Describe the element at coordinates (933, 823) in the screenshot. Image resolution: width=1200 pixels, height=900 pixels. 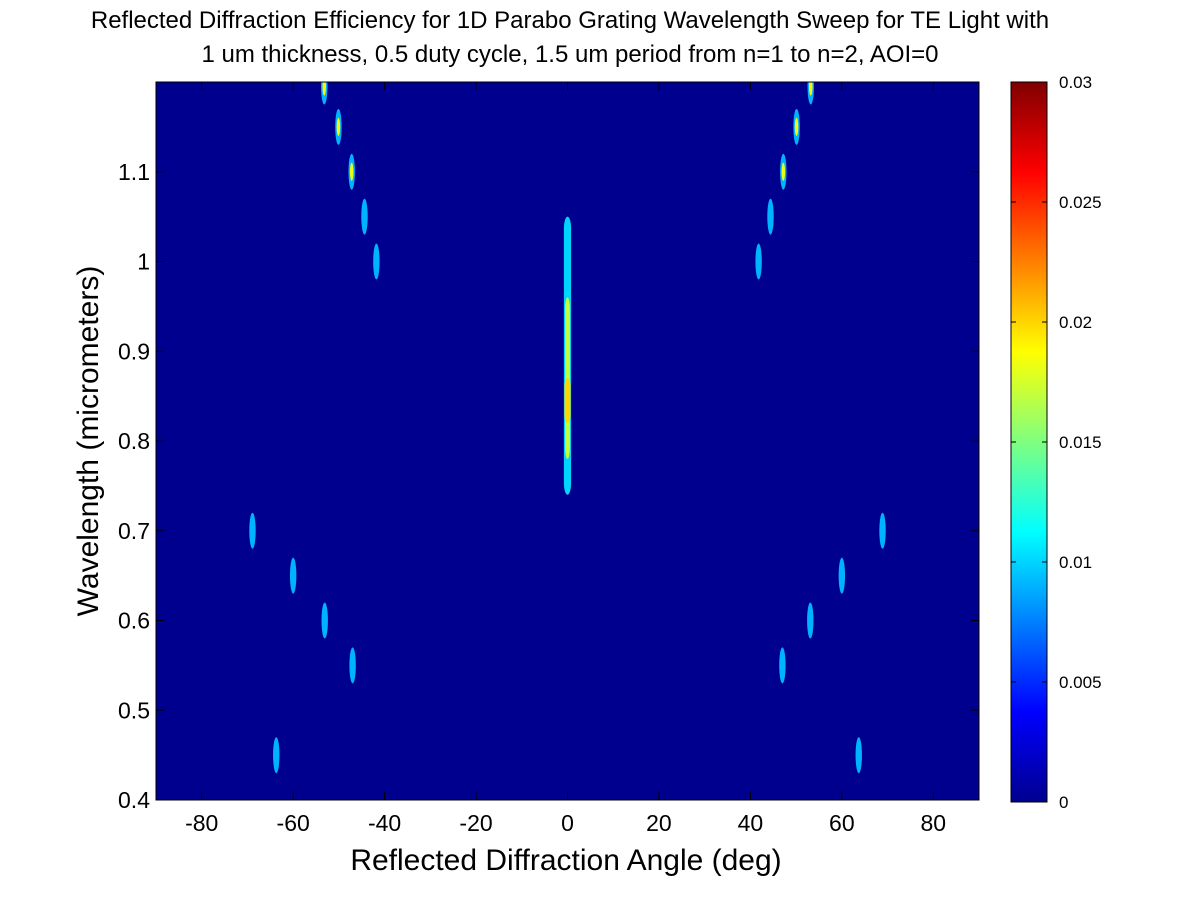
I see `x-tick-label: 80` at that location.